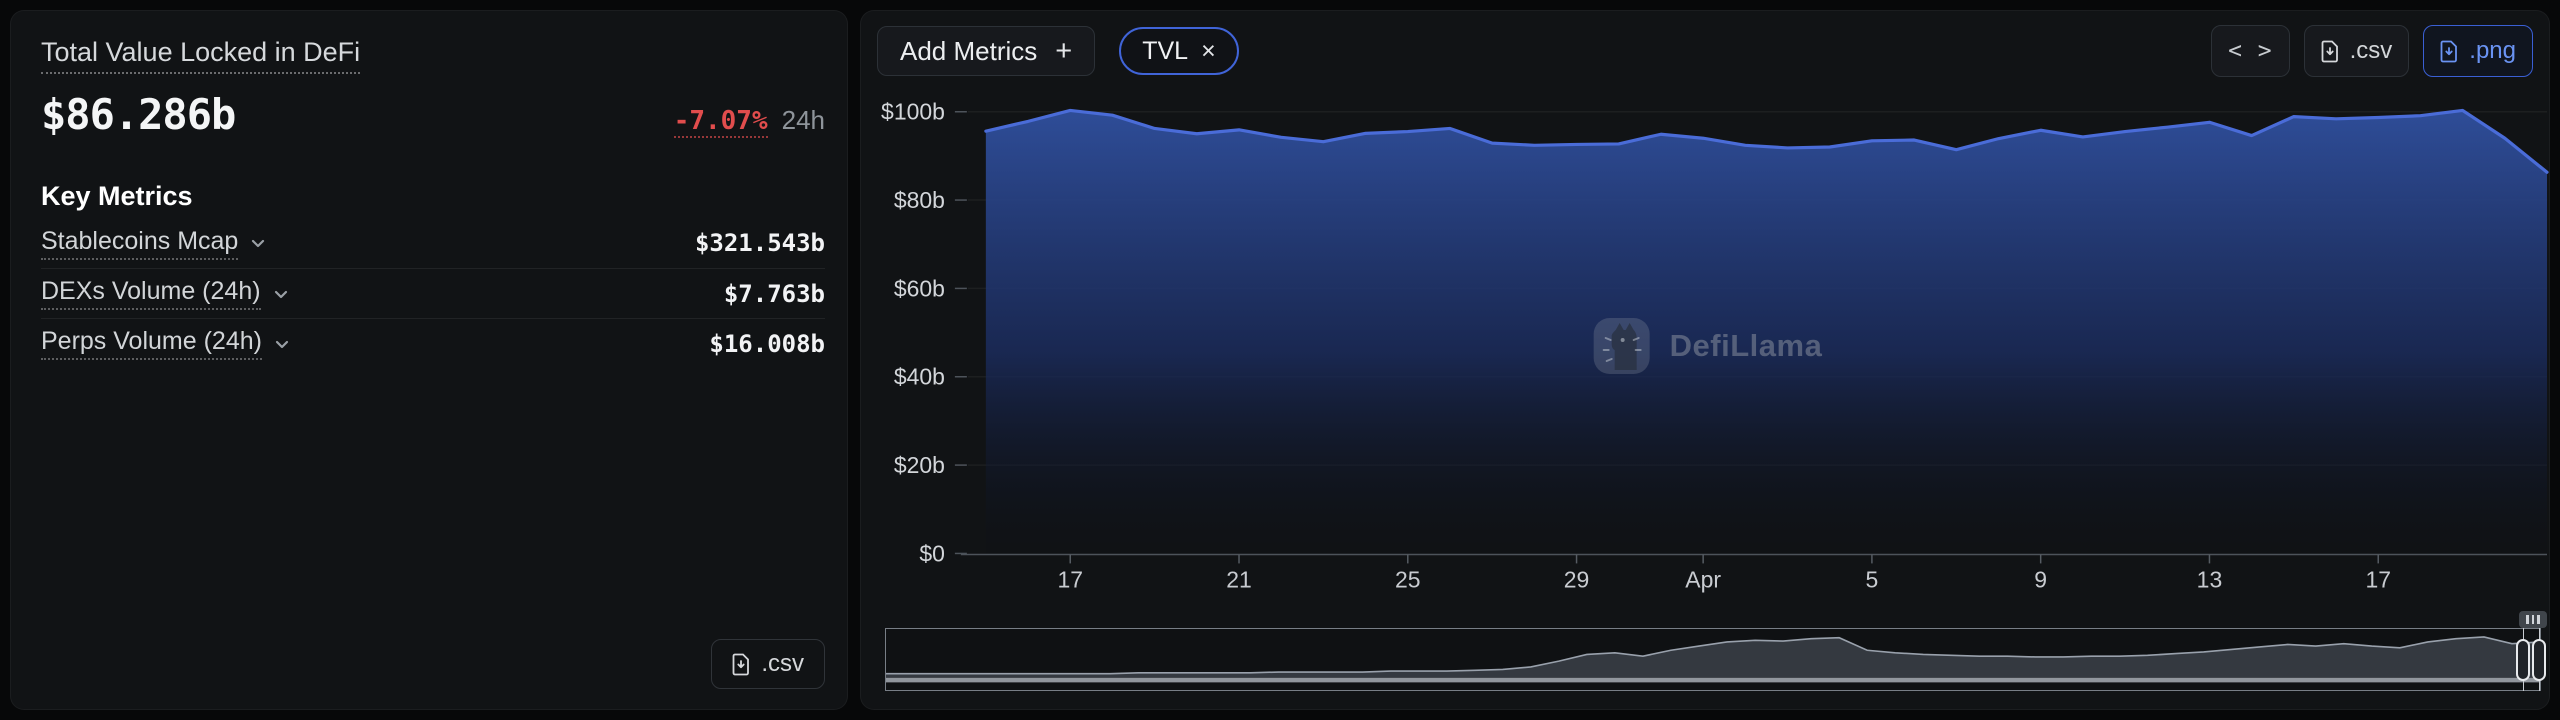 The height and width of the screenshot is (720, 2560). Describe the element at coordinates (1064, 50) in the screenshot. I see `plus-icon: +` at that location.